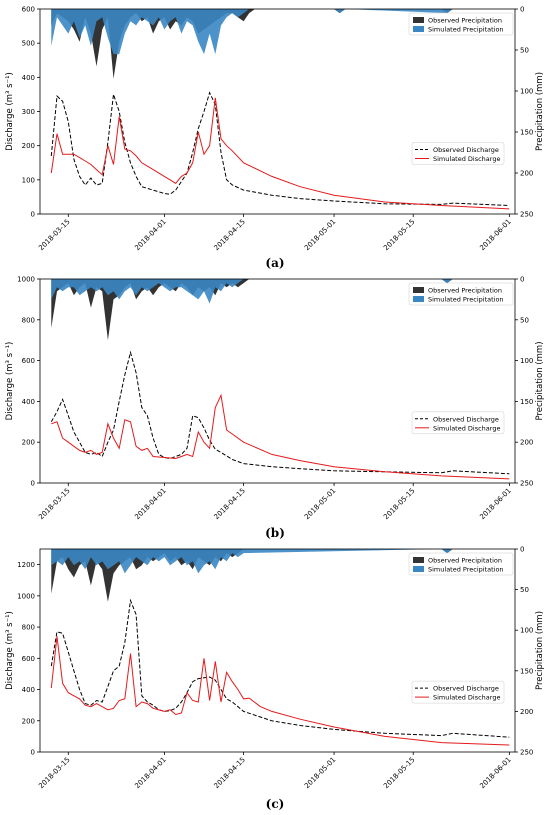 The width and height of the screenshot is (550, 815). Describe the element at coordinates (28, 112) in the screenshot. I see `y-tick-label: 300` at that location.